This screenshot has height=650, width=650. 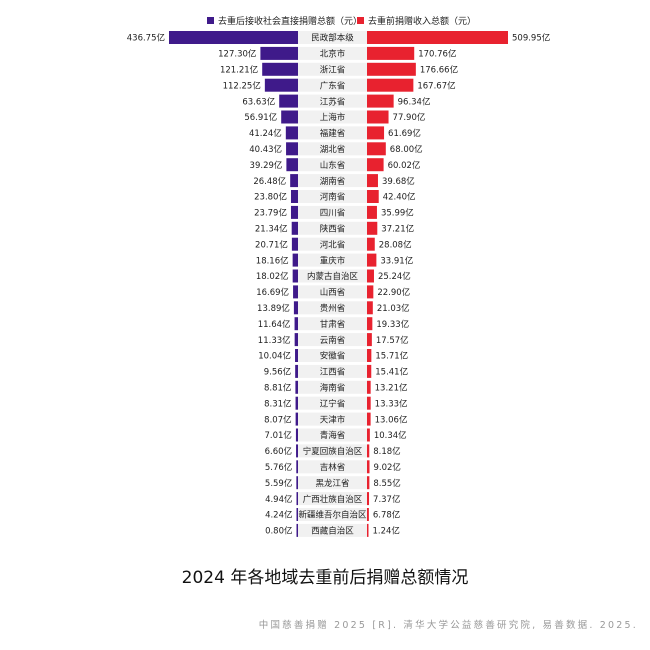 I want to click on category-label: 广西壮族自治区, so click(x=333, y=499).